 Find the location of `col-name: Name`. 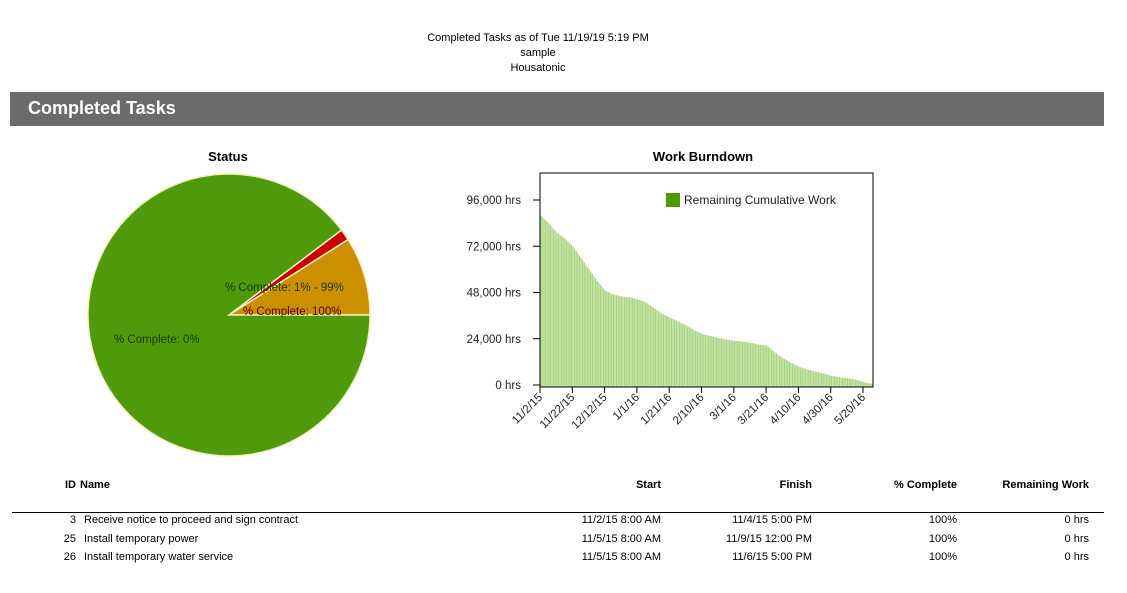

col-name: Name is located at coordinates (95, 485).